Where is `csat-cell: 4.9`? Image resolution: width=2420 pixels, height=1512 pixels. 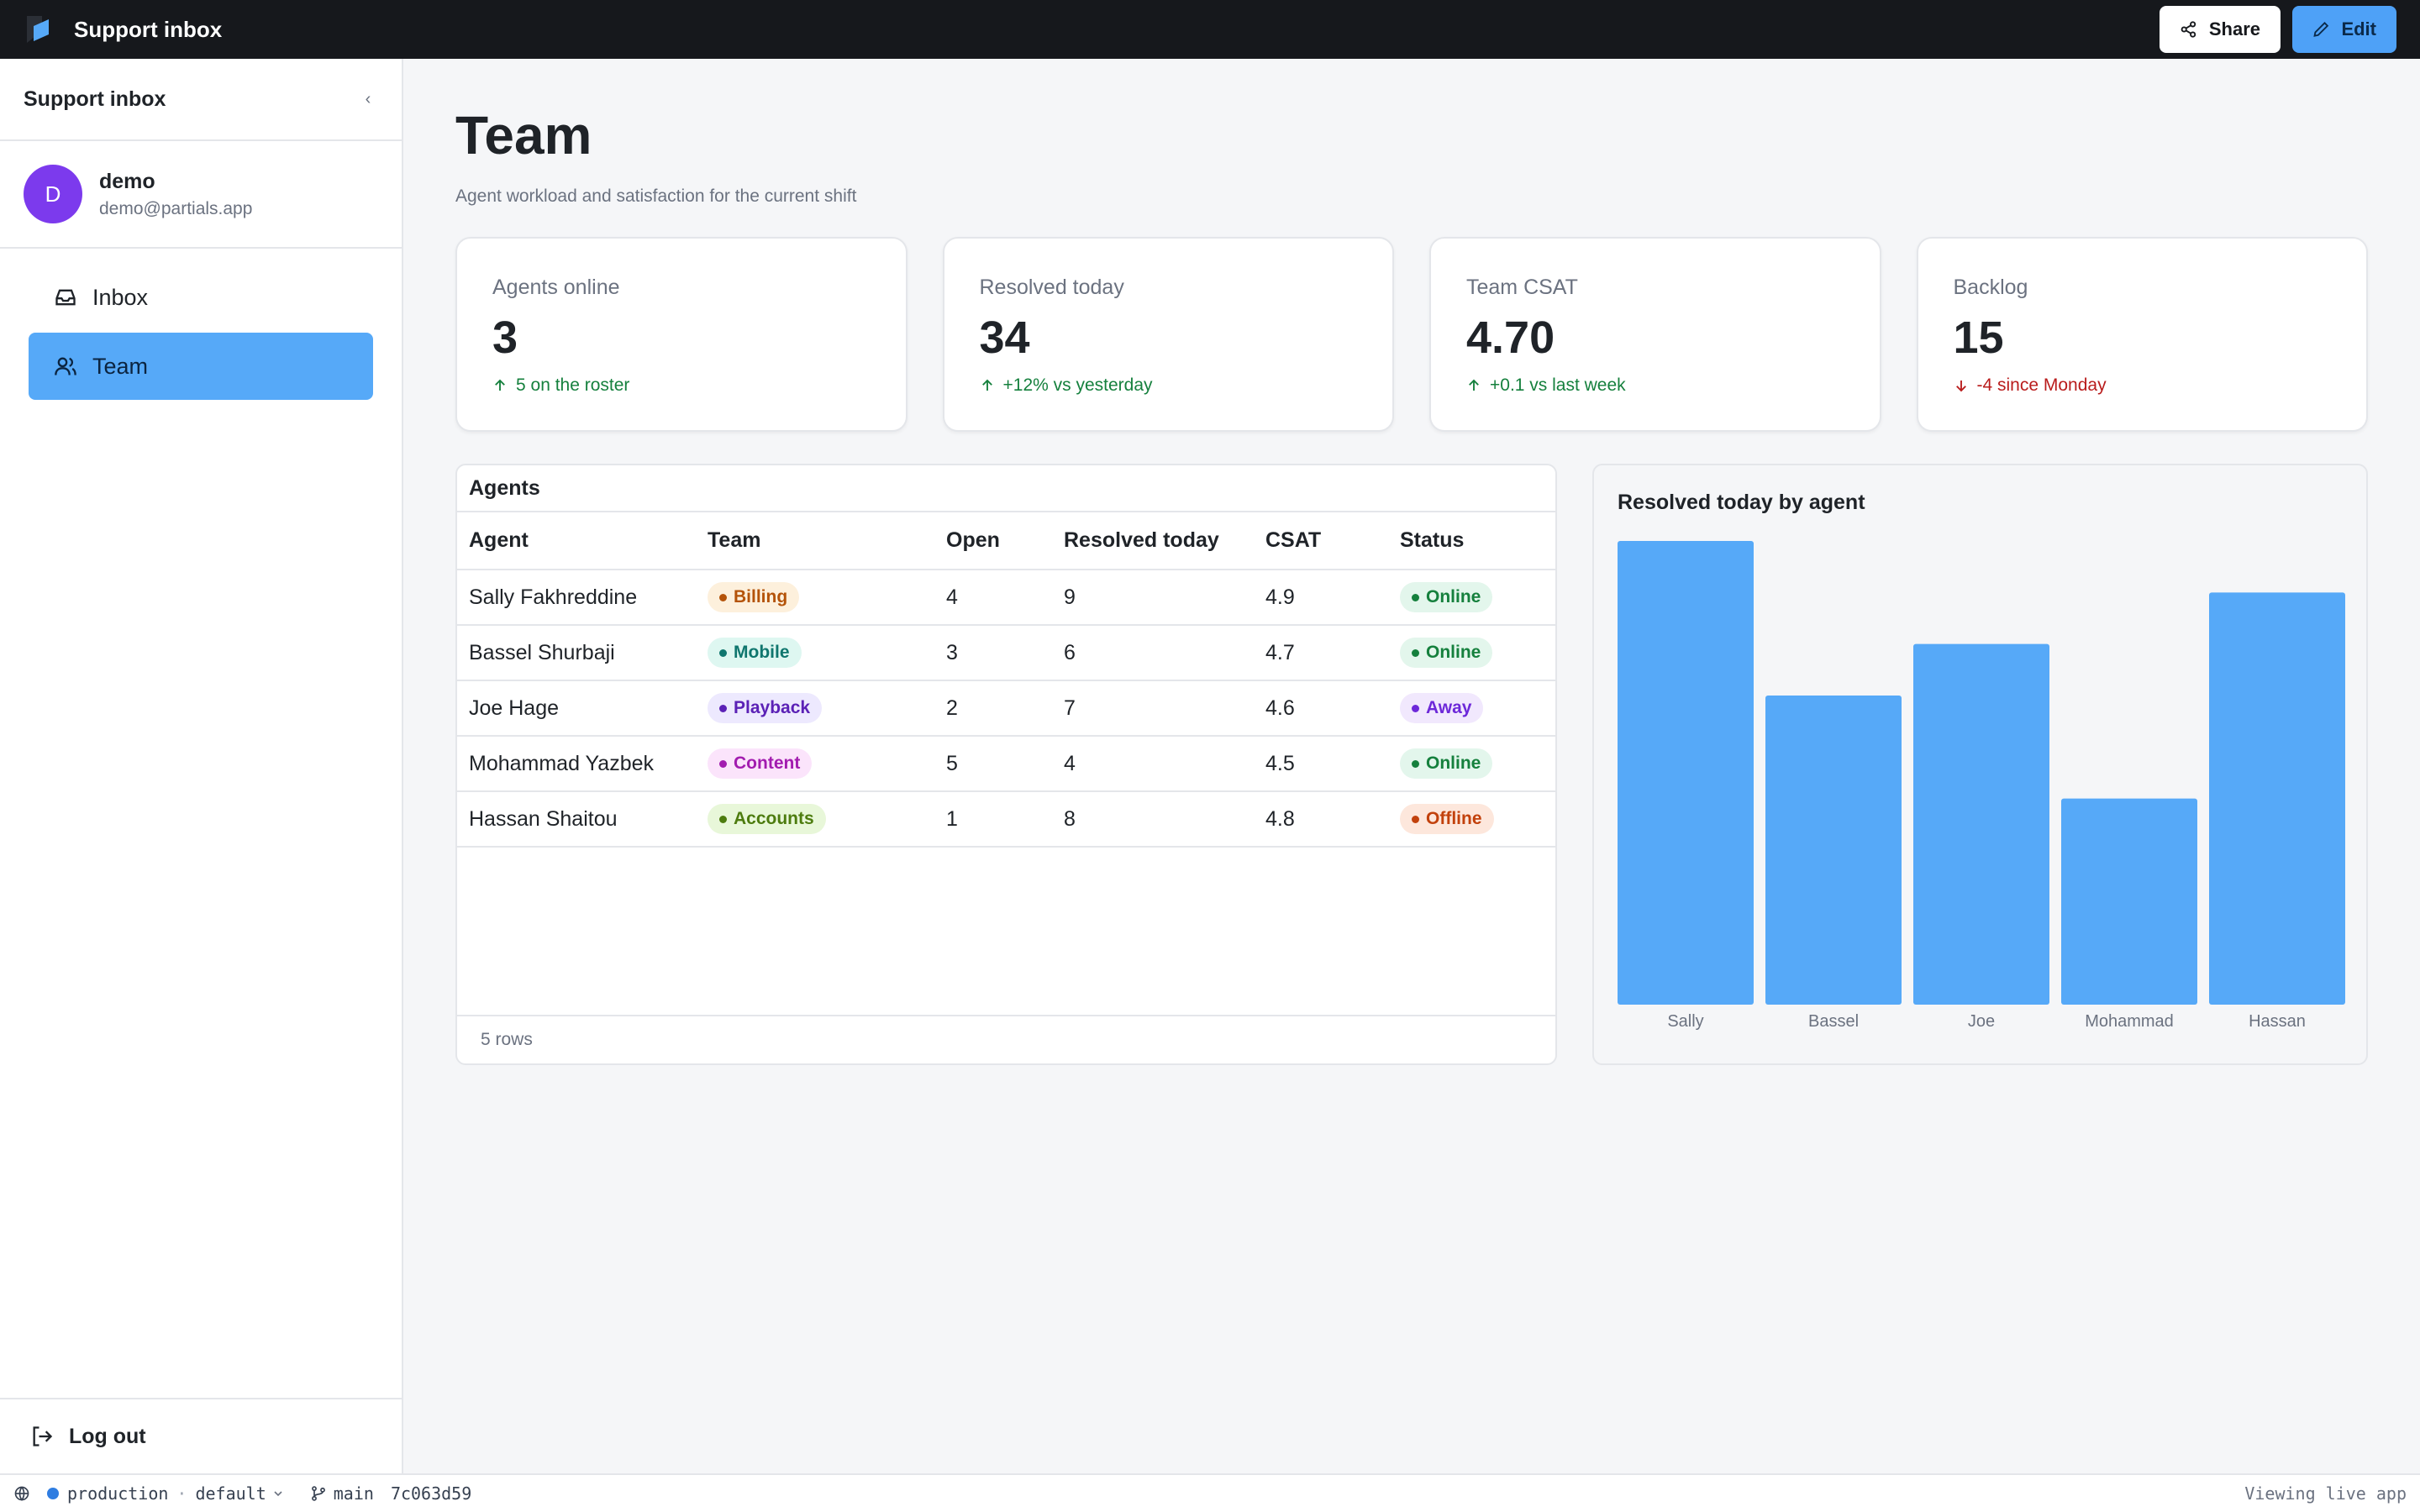
csat-cell: 4.9 is located at coordinates (1321, 598).